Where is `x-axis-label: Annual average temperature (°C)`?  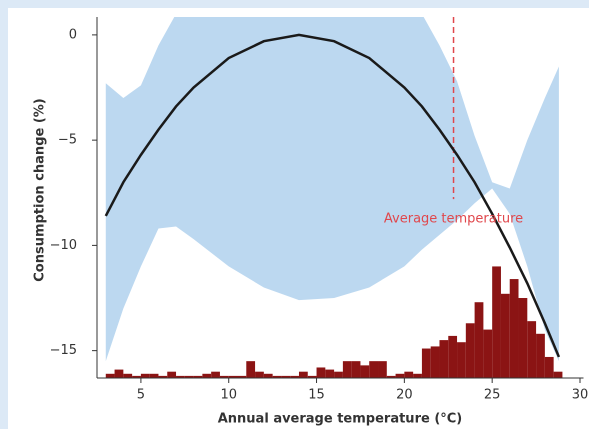
x-axis-label: Annual average temperature (°C) is located at coordinates (340, 419).